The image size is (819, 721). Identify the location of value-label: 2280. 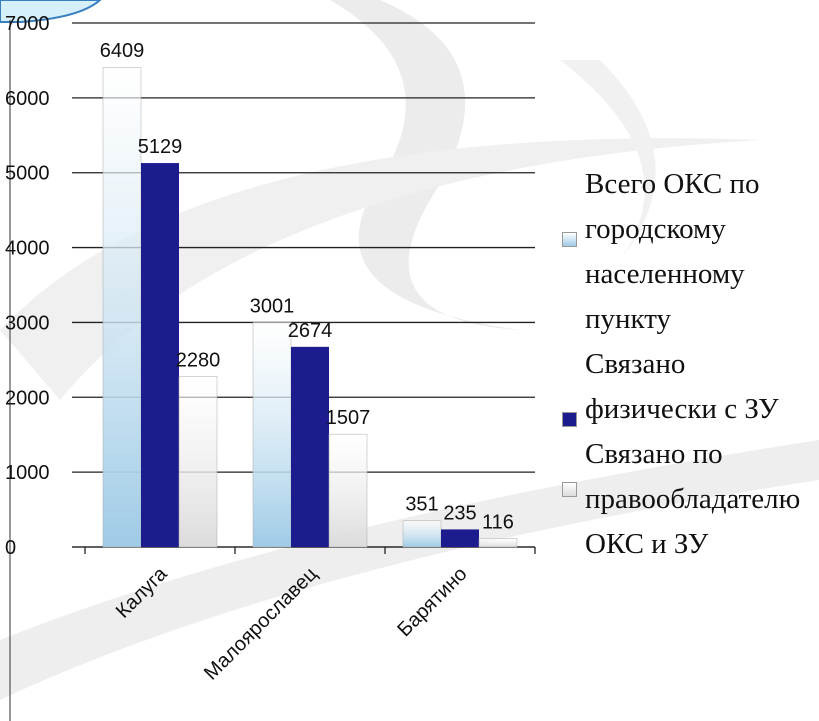
(198, 360).